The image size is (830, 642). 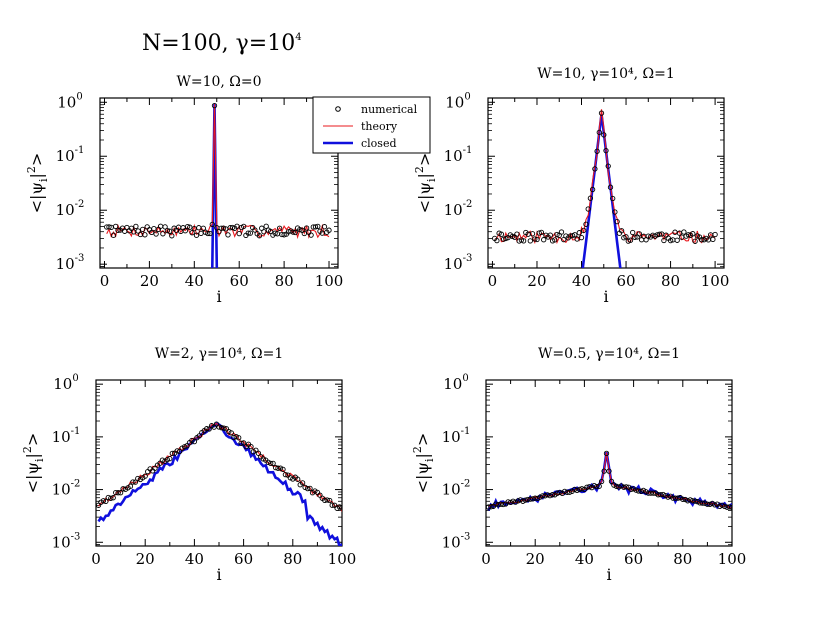 What do you see at coordinates (342, 559) in the screenshot?
I see `x-tick-label: 100` at bounding box center [342, 559].